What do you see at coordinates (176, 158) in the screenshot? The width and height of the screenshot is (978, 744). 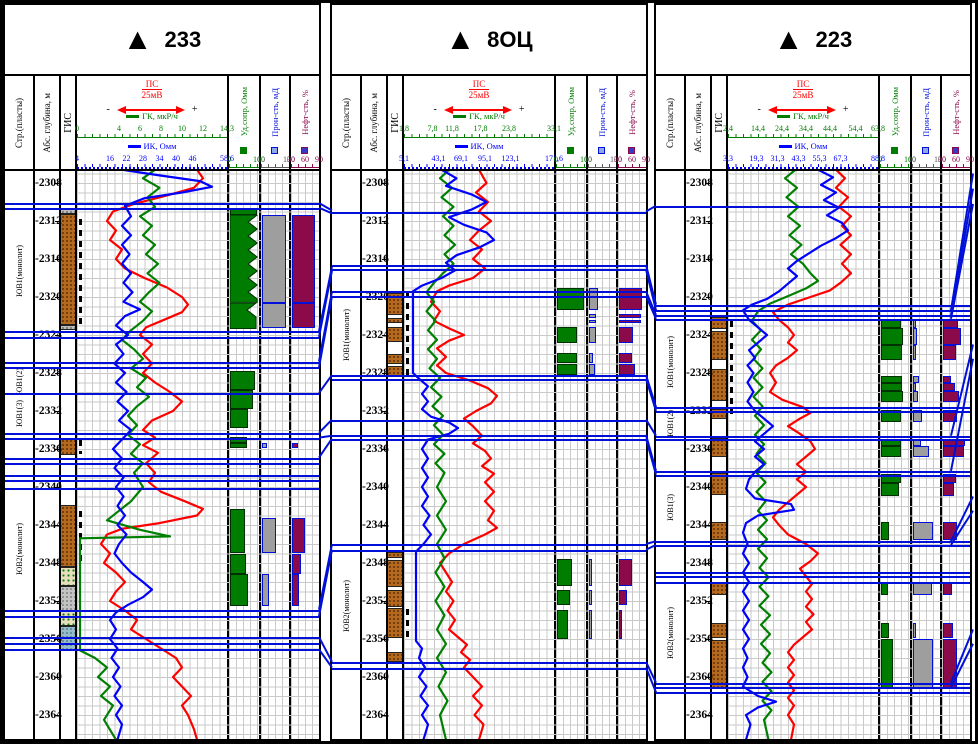 I see `ik-scale-tick: 40` at bounding box center [176, 158].